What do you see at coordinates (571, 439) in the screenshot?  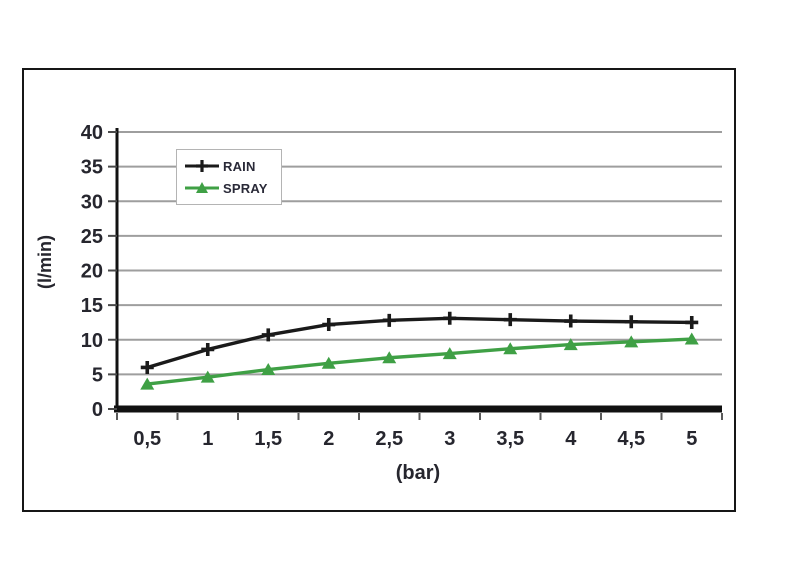 I see `x-tick-label: 4` at bounding box center [571, 439].